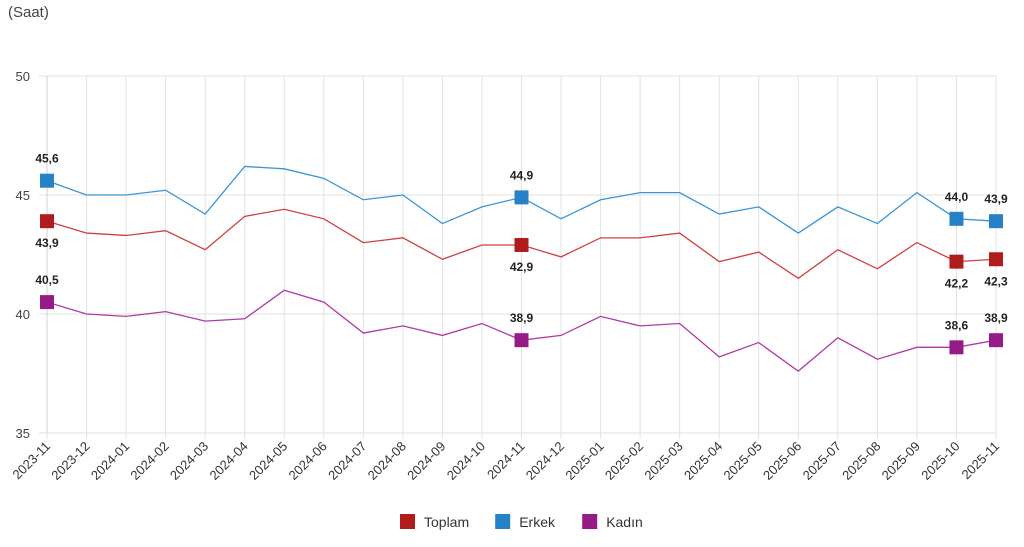  Describe the element at coordinates (31, 461) in the screenshot. I see `x-tick-label: 2023-11` at that location.